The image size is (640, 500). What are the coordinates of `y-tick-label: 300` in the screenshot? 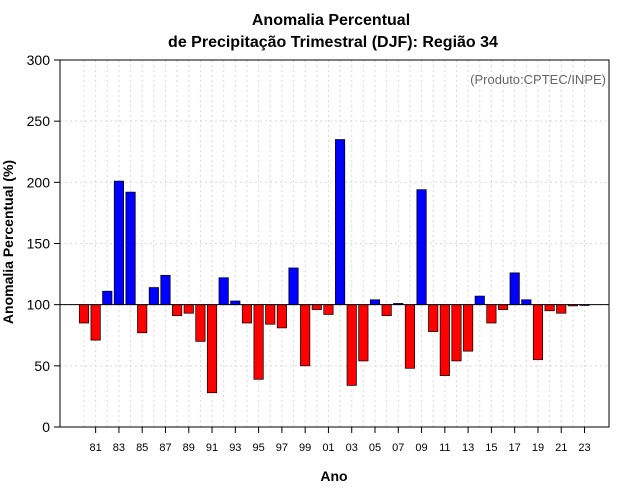 It's located at (39, 60).